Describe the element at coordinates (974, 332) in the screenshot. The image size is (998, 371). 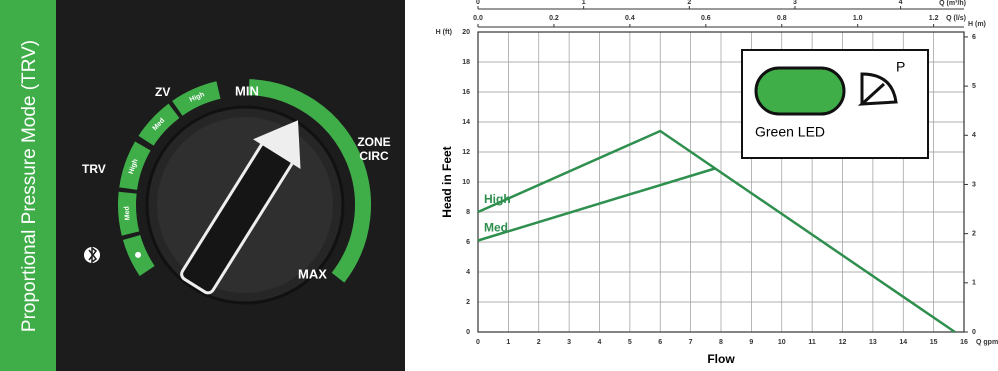
I see `y2-tick-label: 0` at that location.